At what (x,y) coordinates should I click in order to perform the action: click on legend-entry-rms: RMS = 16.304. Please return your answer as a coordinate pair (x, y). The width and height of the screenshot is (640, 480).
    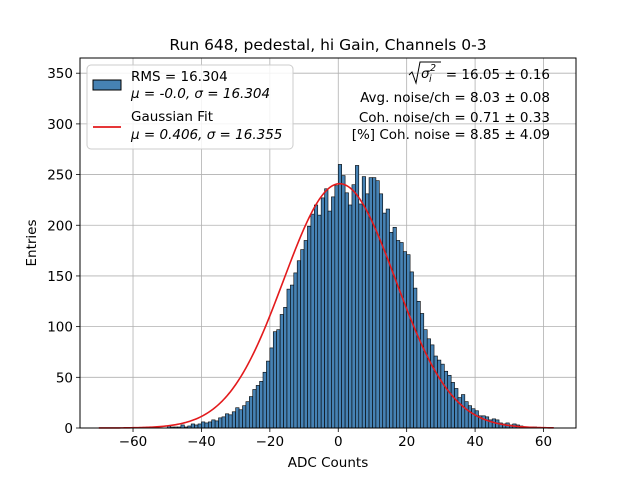
    Looking at the image, I should click on (179, 77).